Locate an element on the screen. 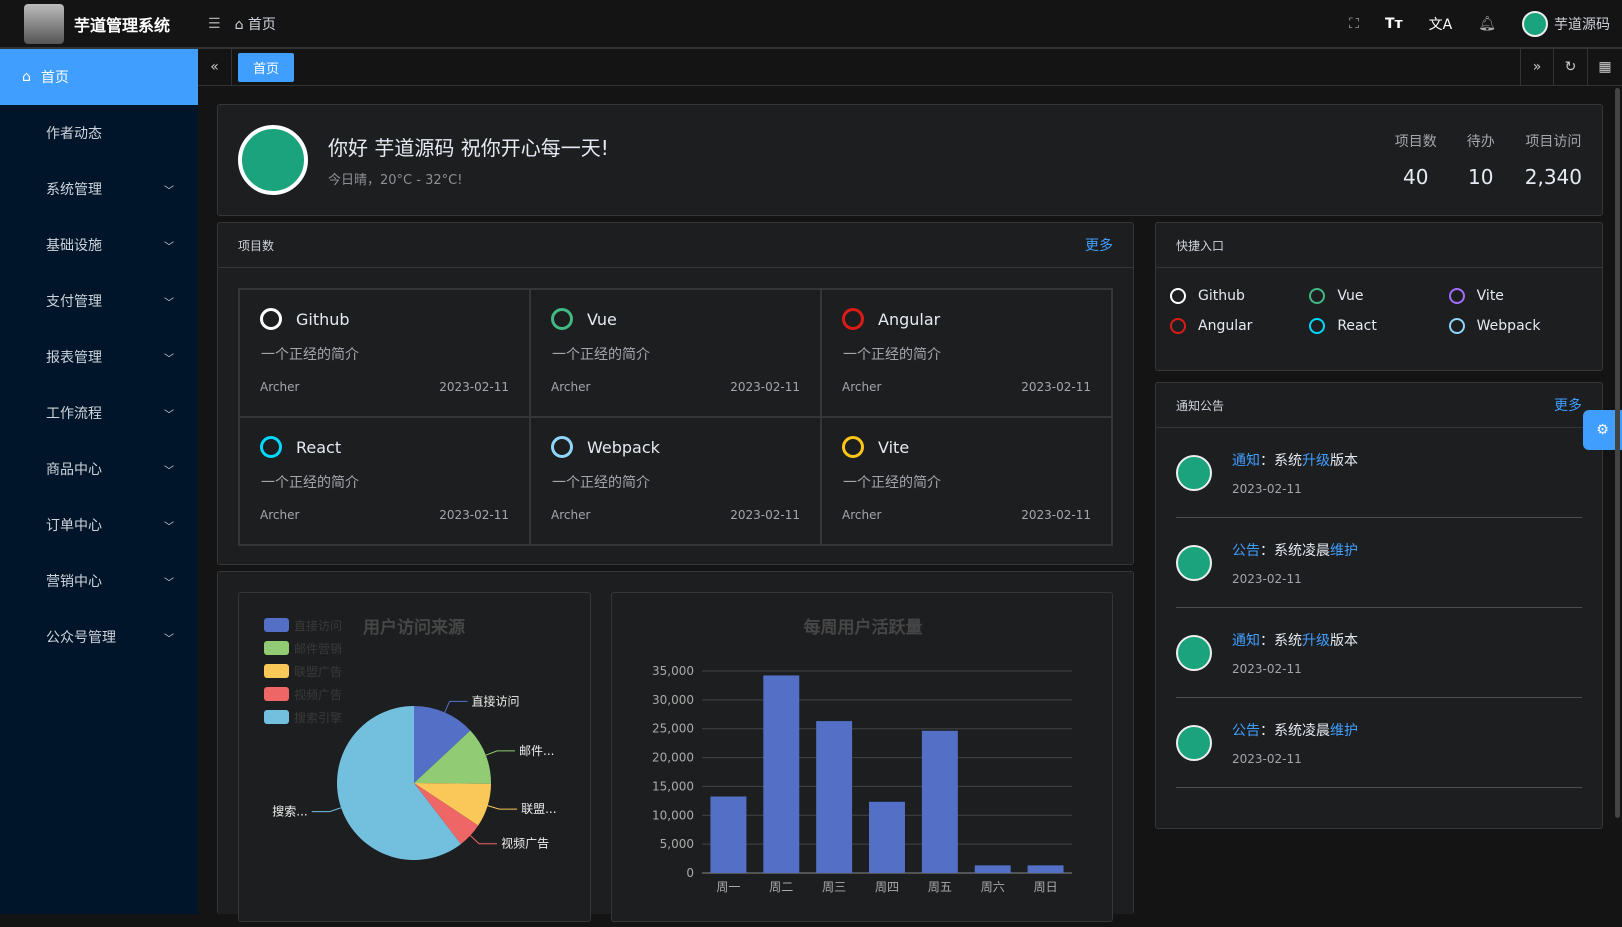 The height and width of the screenshot is (927, 1622). angular-icon is located at coordinates (853, 319).